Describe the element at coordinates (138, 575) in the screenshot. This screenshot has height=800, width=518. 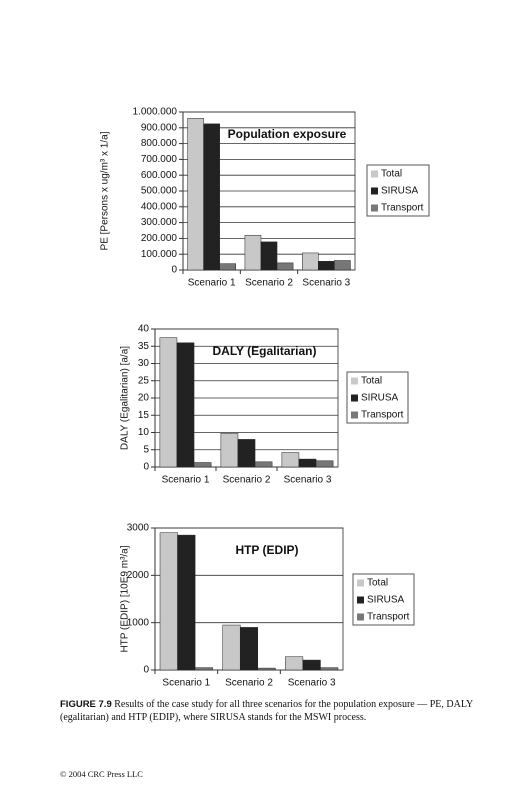
I see `y-tick-label: 2000` at that location.